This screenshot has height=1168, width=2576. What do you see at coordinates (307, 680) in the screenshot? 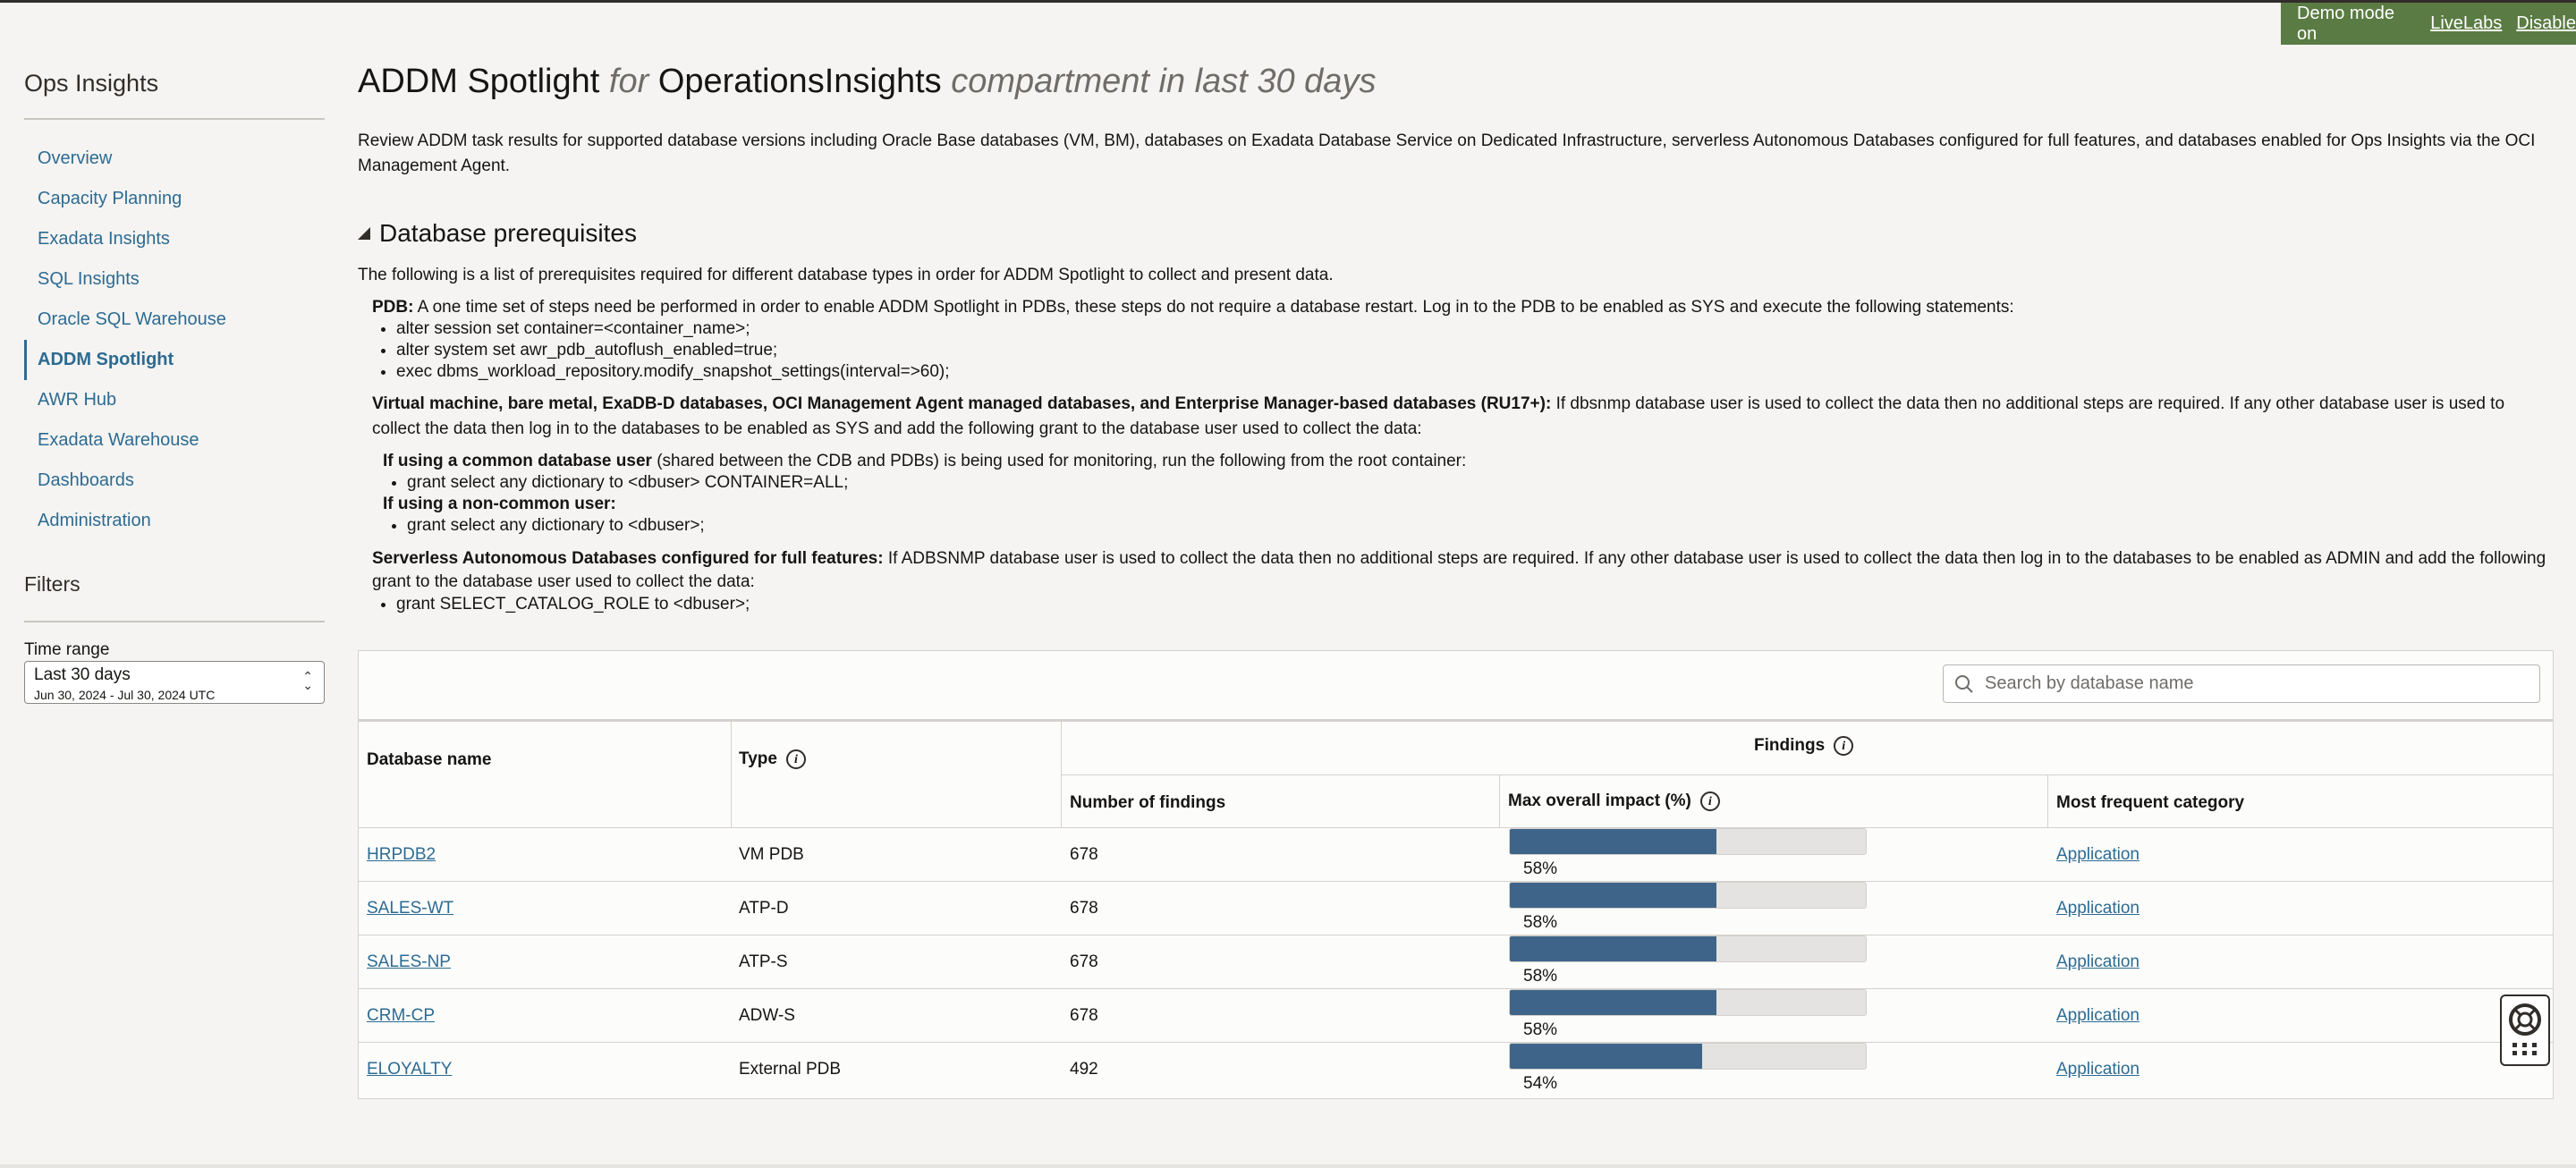
I see `chevron-updown-icon: ⌃ ⌄` at bounding box center [307, 680].